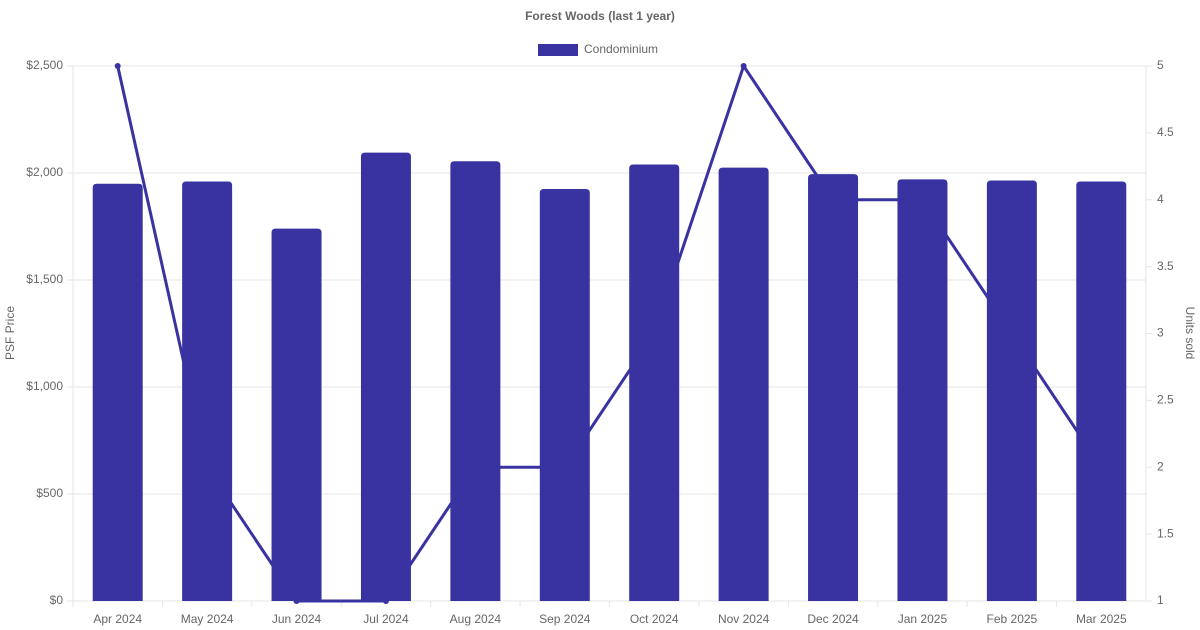 This screenshot has width=1200, height=630. Describe the element at coordinates (558, 50) in the screenshot. I see `legend-swatch` at that location.